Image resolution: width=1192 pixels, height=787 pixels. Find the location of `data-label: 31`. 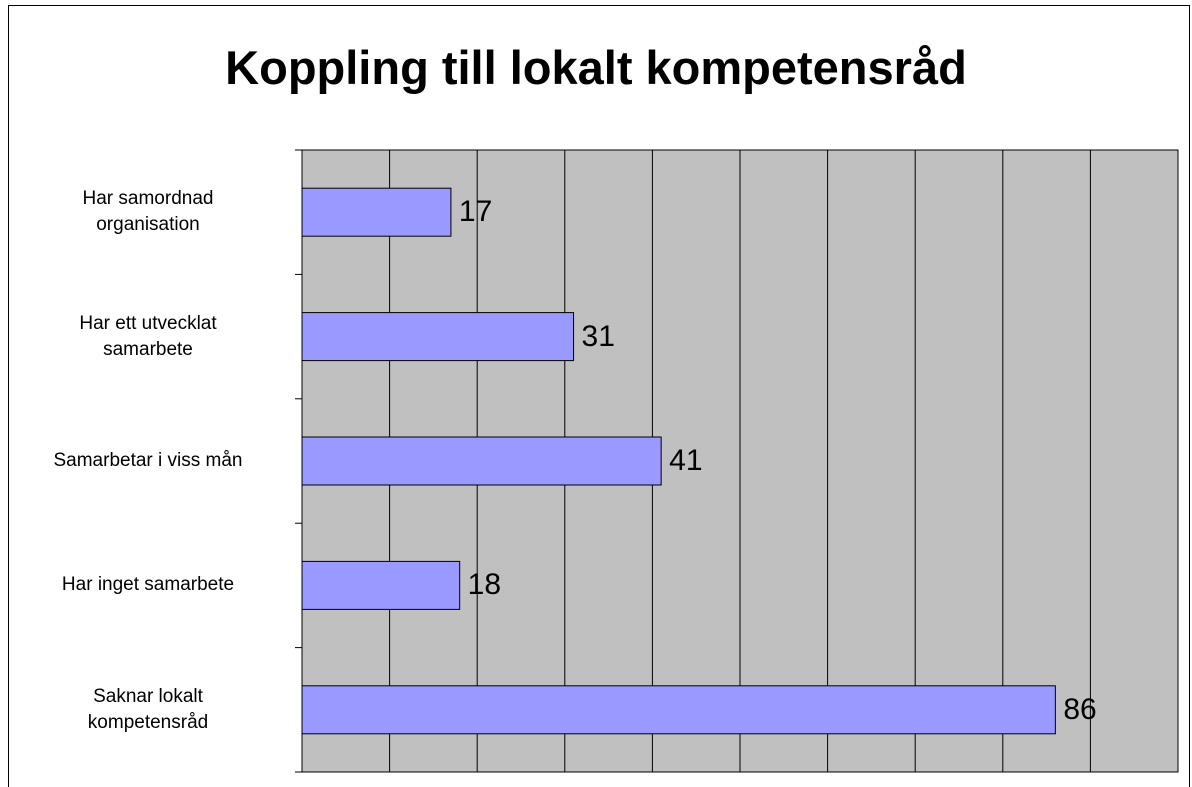

data-label: 31 is located at coordinates (598, 336).